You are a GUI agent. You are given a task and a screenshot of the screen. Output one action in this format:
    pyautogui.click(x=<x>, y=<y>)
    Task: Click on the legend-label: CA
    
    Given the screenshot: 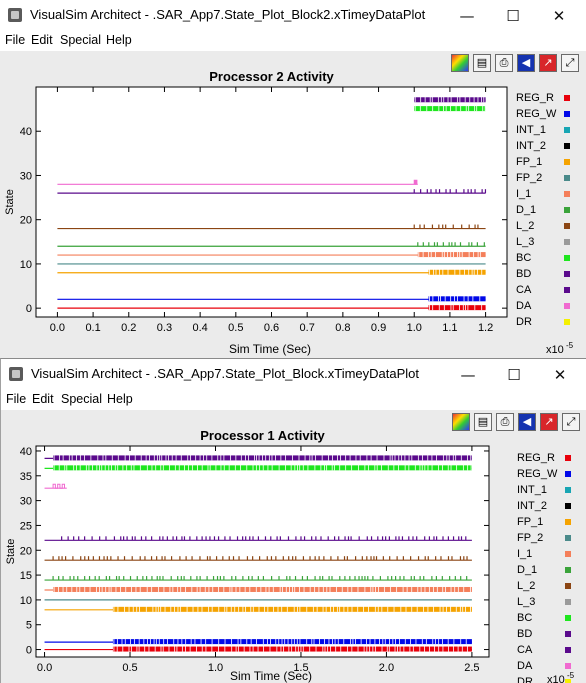 What is the action you would take?
    pyautogui.click(x=525, y=650)
    